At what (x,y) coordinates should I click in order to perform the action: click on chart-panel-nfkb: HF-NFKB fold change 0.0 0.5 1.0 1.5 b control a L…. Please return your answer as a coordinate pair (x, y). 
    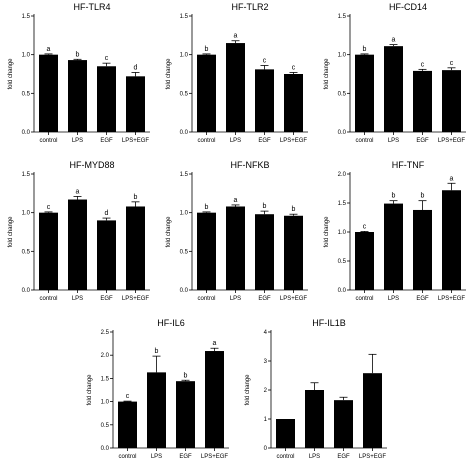
    Looking at the image, I should click on (237, 231).